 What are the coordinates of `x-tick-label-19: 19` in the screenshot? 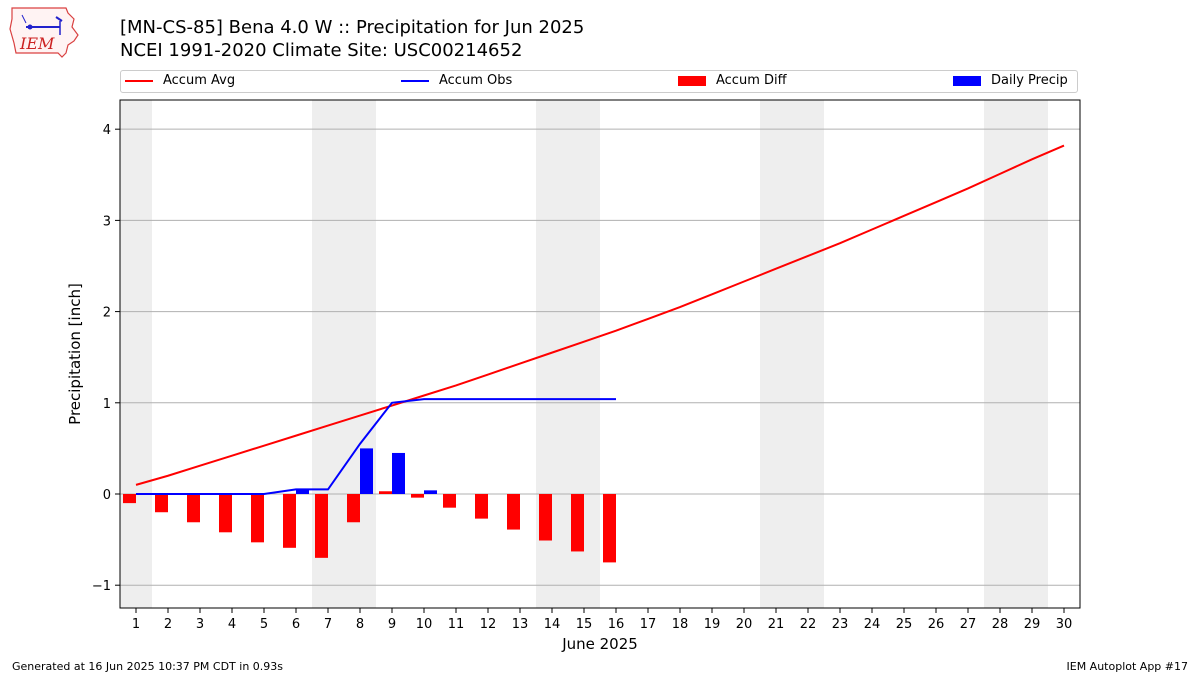 It's located at (712, 624).